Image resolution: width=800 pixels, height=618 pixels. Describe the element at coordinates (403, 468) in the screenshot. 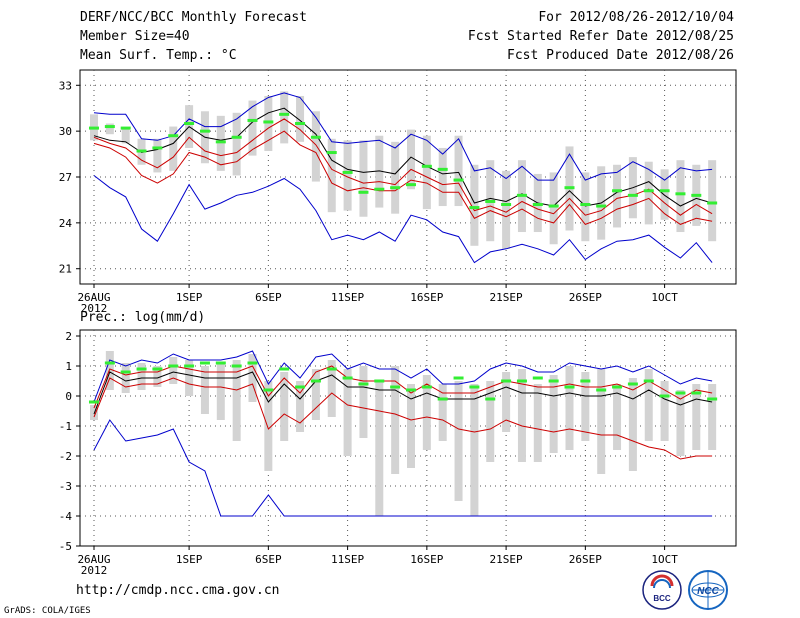

I see `precip-min-line` at that location.